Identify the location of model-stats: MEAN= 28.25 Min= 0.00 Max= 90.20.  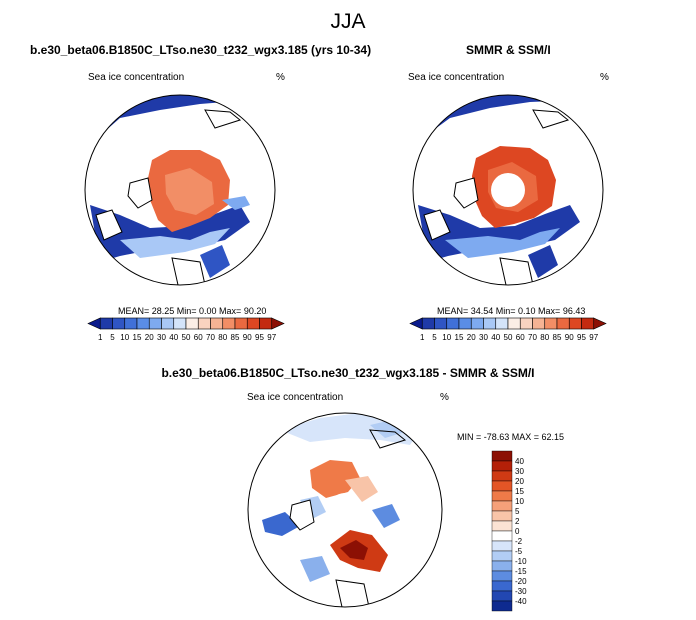
(192, 311).